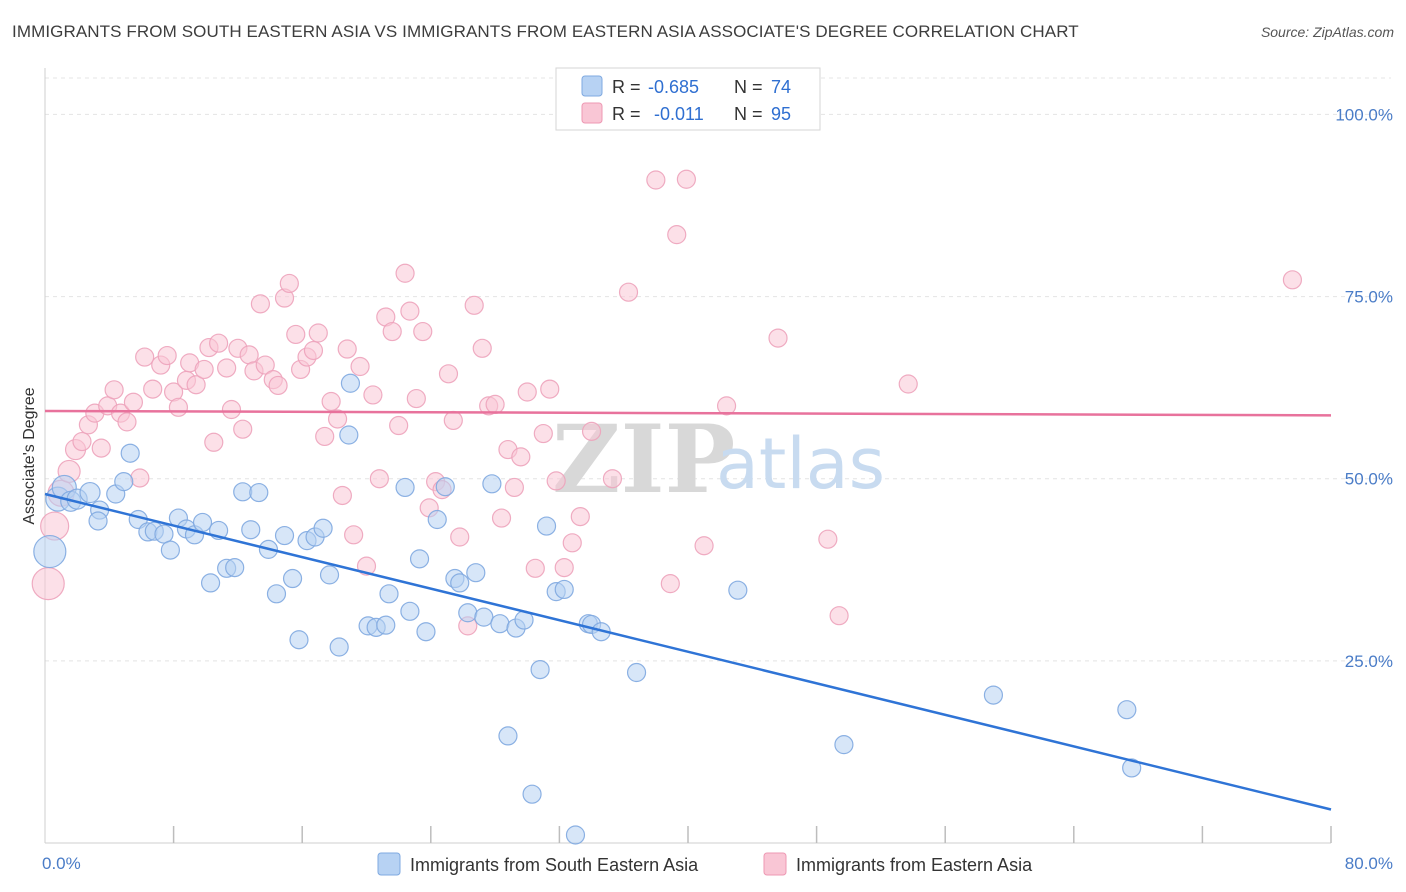 The image size is (1406, 892). Describe the element at coordinates (61, 863) in the screenshot. I see `x-tick-label-min: 0.0%` at that location.